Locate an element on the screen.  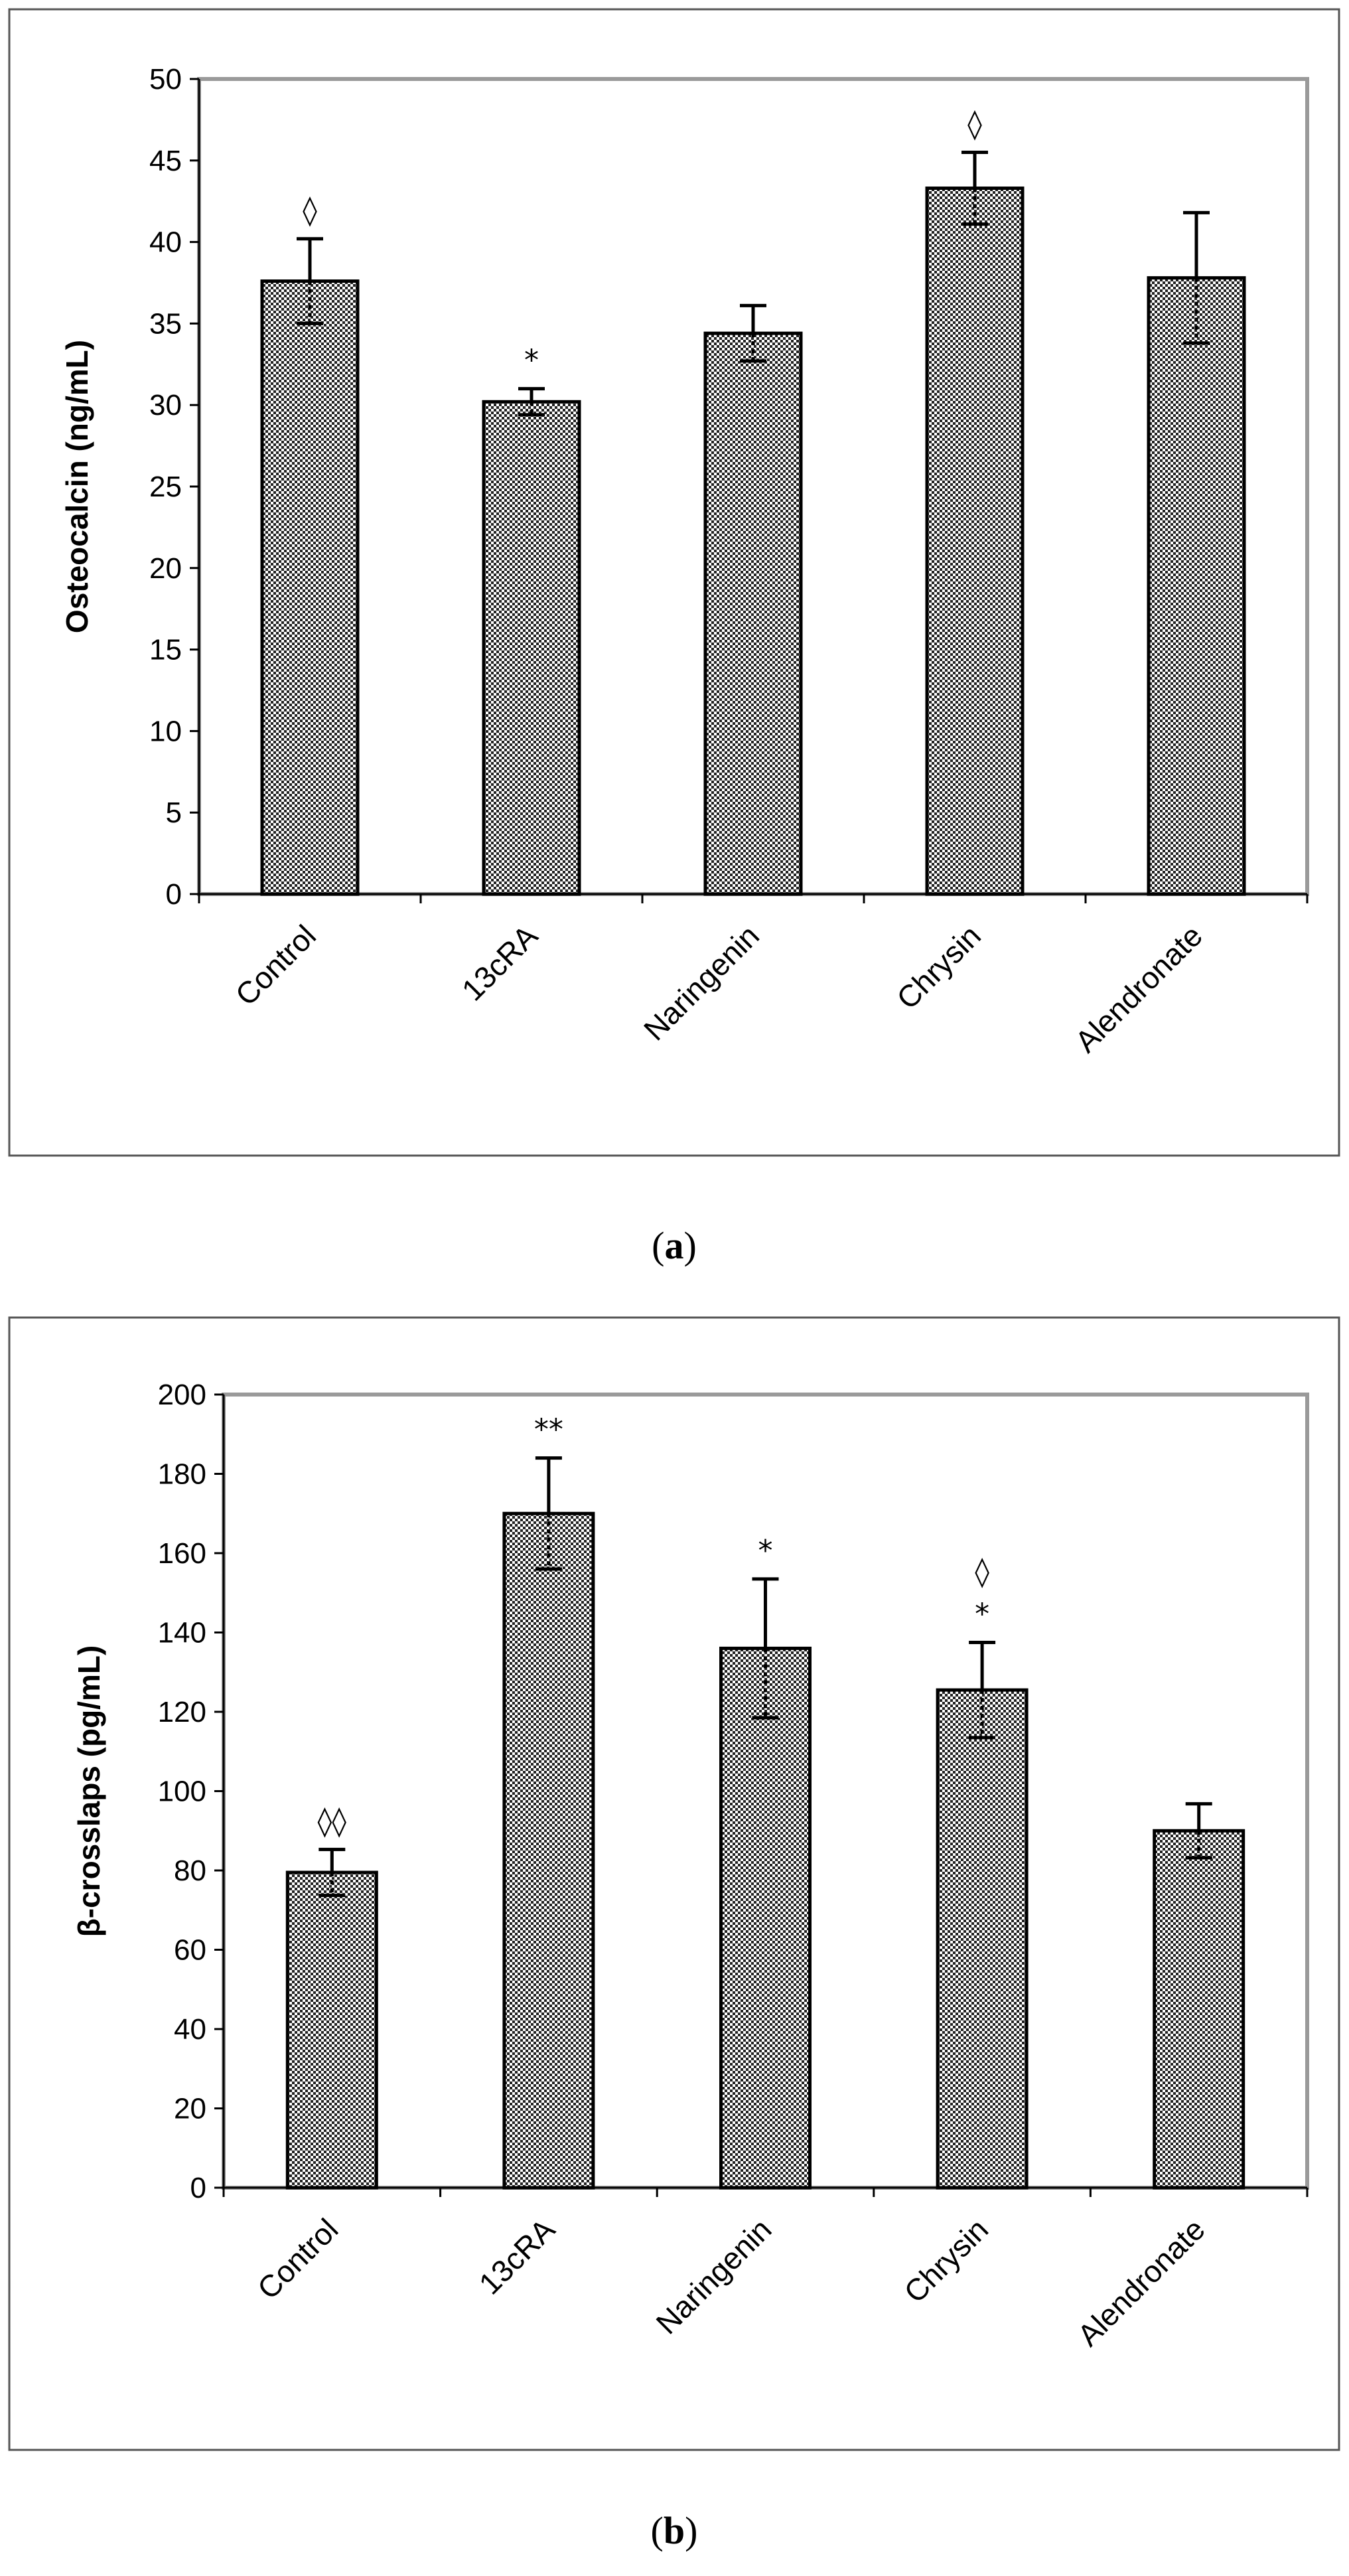
panel-b-y-tick-label: 20 is located at coordinates (190, 2109).